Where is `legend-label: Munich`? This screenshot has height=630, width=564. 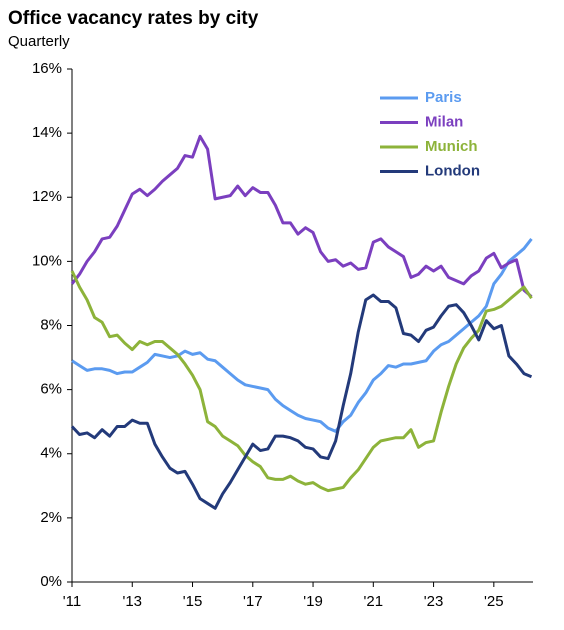
legend-label: Munich is located at coordinates (451, 146).